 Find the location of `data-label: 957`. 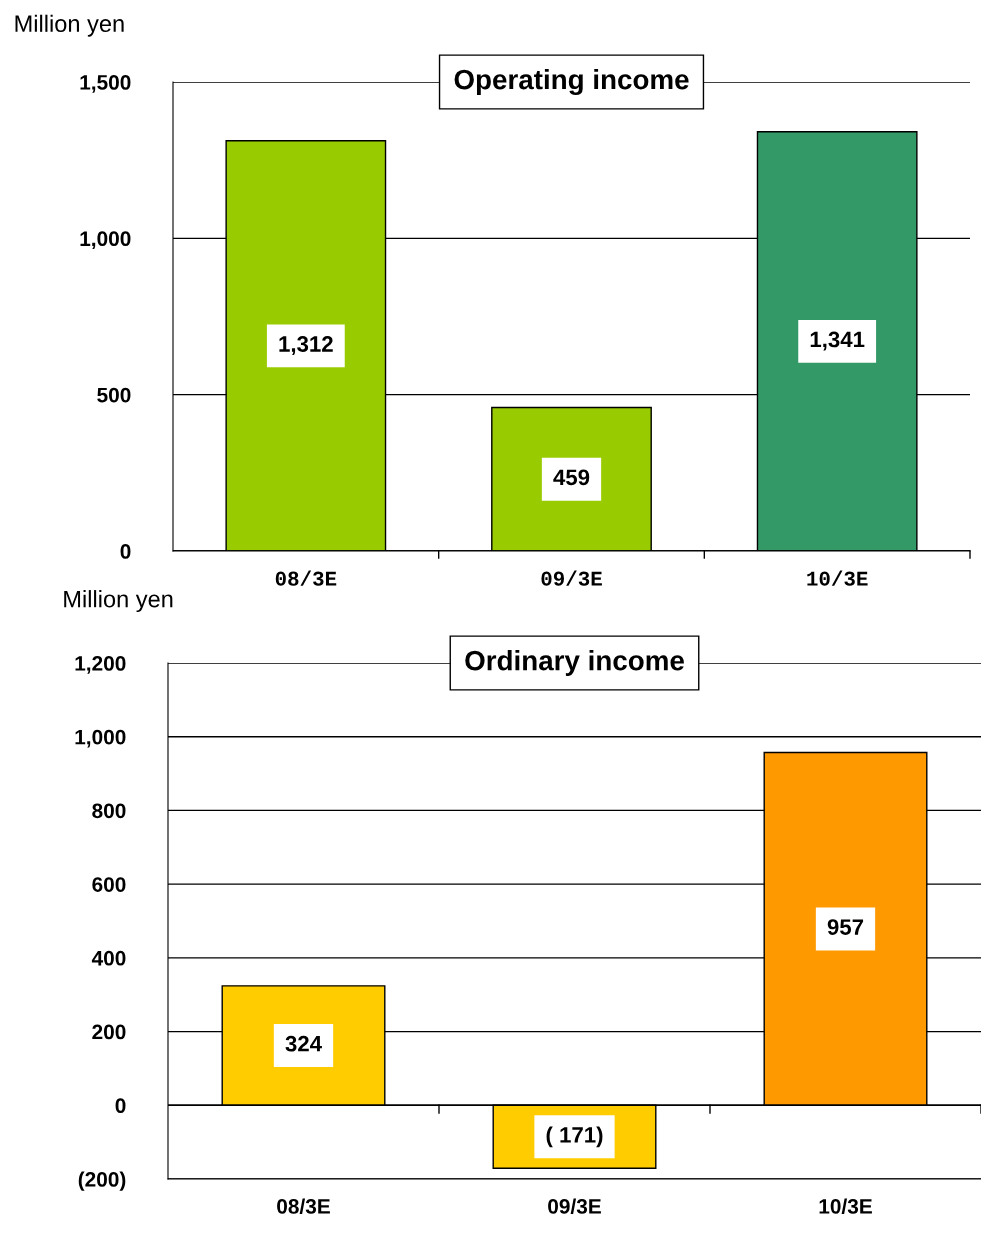

data-label: 957 is located at coordinates (845, 927).